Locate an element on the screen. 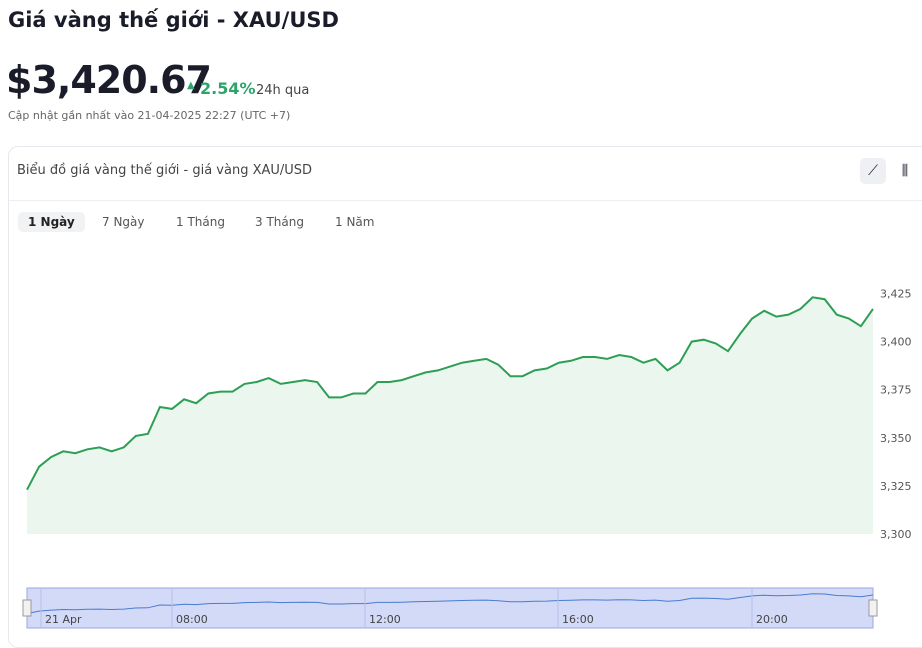 The height and width of the screenshot is (648, 922). navigator-label: 16:00 is located at coordinates (578, 619).